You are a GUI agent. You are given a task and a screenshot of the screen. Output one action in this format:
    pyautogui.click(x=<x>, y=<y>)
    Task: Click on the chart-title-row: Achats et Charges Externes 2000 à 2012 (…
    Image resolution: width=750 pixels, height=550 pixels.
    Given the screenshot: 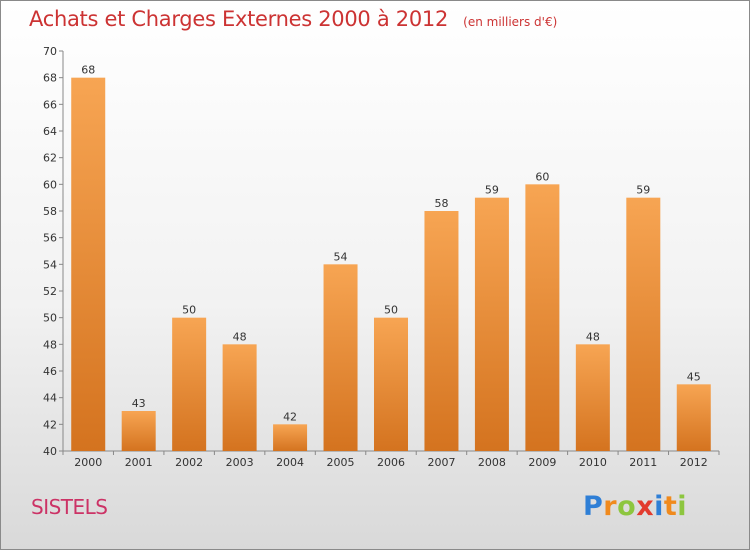 What is the action you would take?
    pyautogui.click(x=293, y=19)
    